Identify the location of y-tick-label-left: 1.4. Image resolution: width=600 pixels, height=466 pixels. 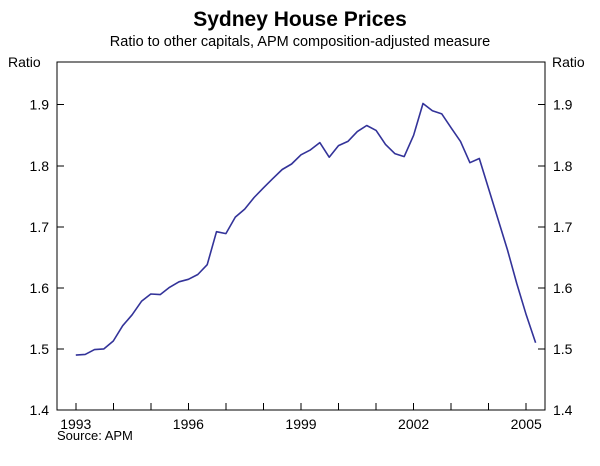
(40, 410).